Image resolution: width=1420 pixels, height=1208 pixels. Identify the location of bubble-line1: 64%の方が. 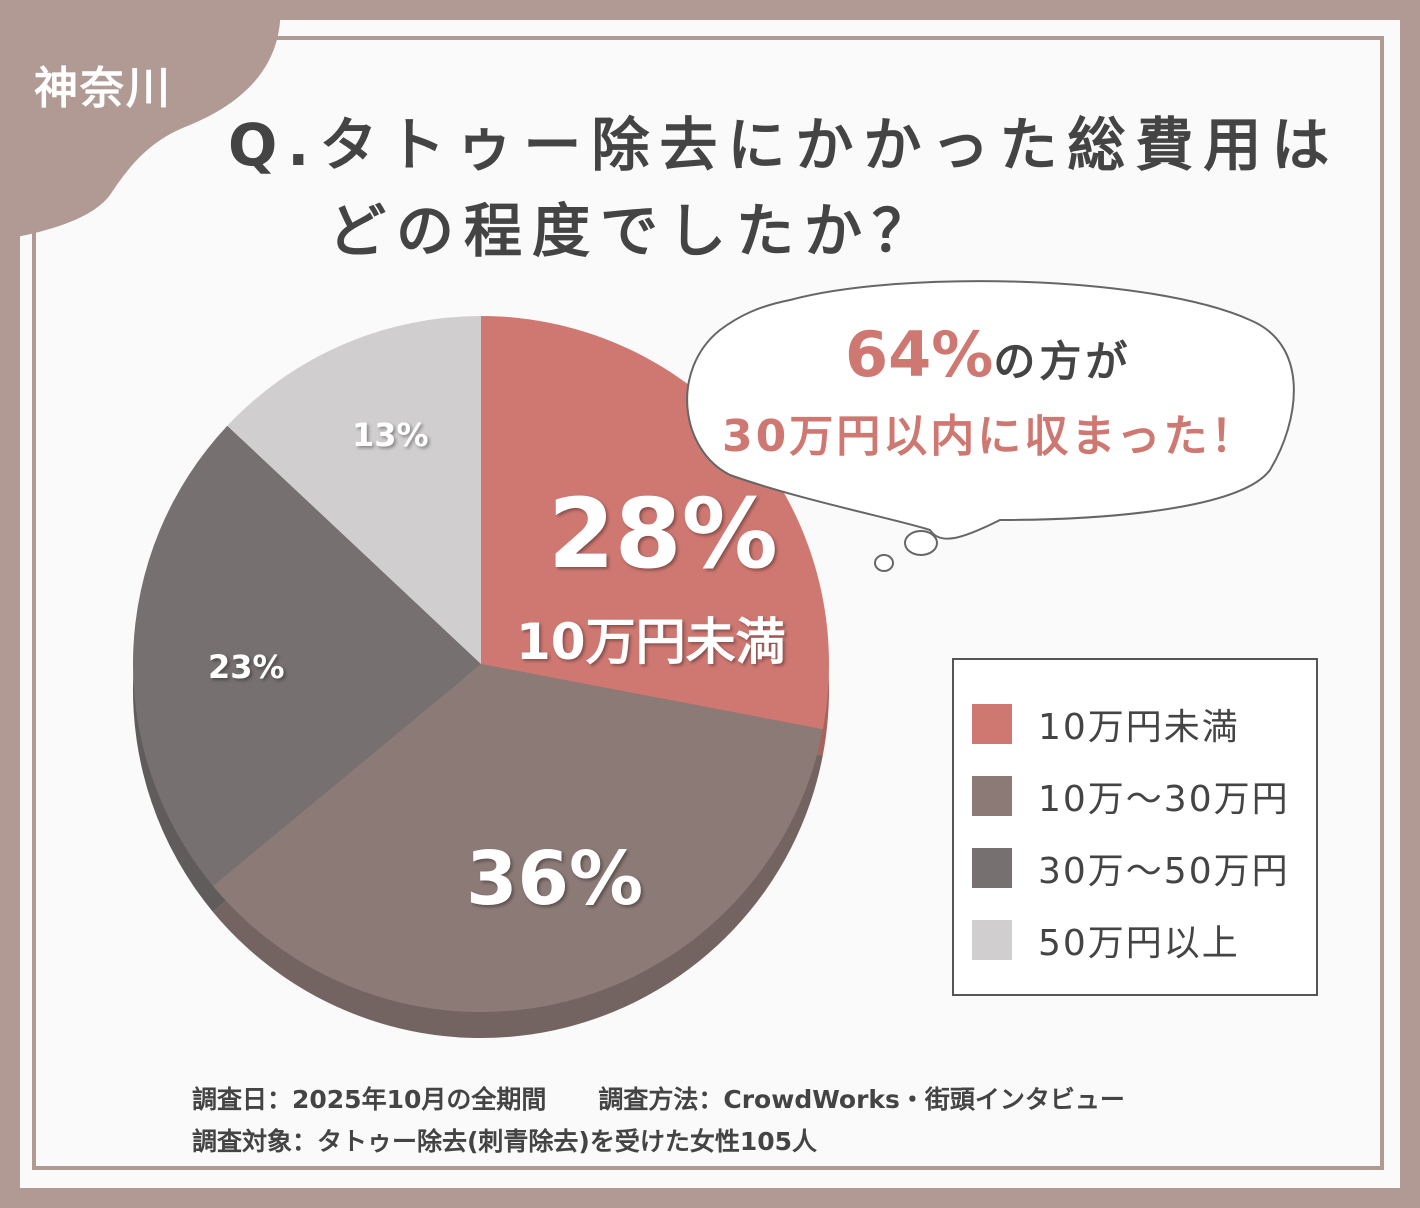
(988, 354).